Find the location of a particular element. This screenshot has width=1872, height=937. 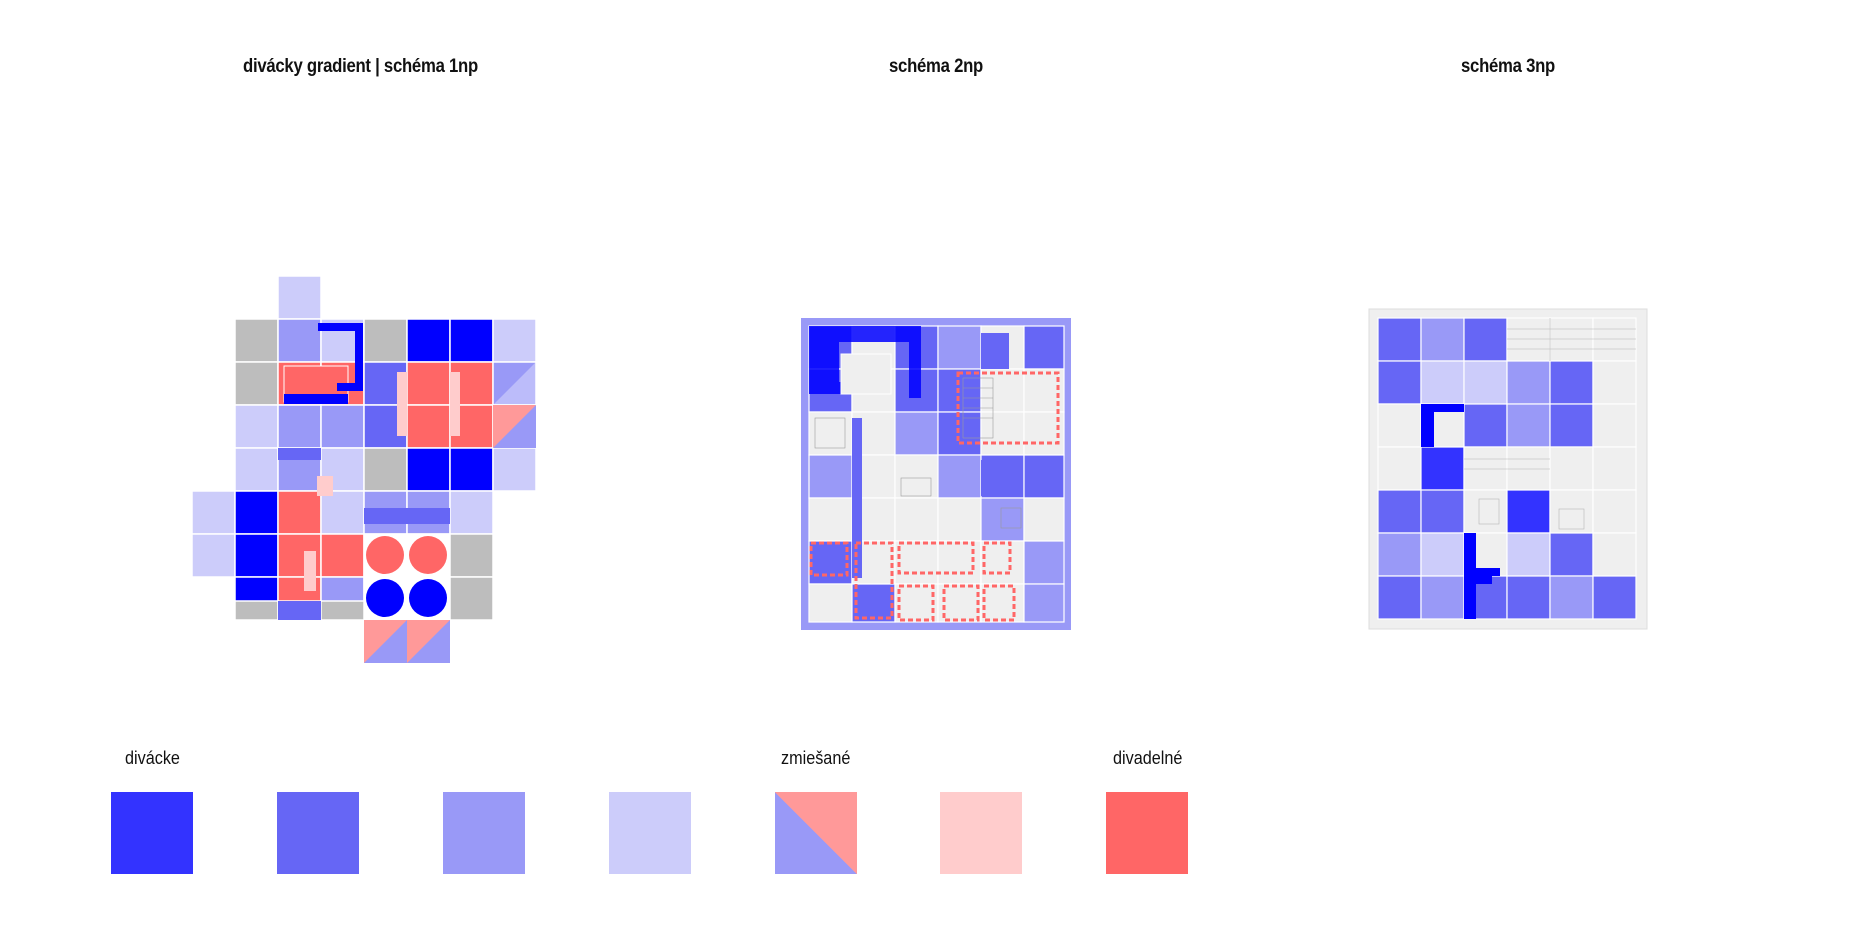

plan-3np-drawing is located at coordinates (1508, 469).